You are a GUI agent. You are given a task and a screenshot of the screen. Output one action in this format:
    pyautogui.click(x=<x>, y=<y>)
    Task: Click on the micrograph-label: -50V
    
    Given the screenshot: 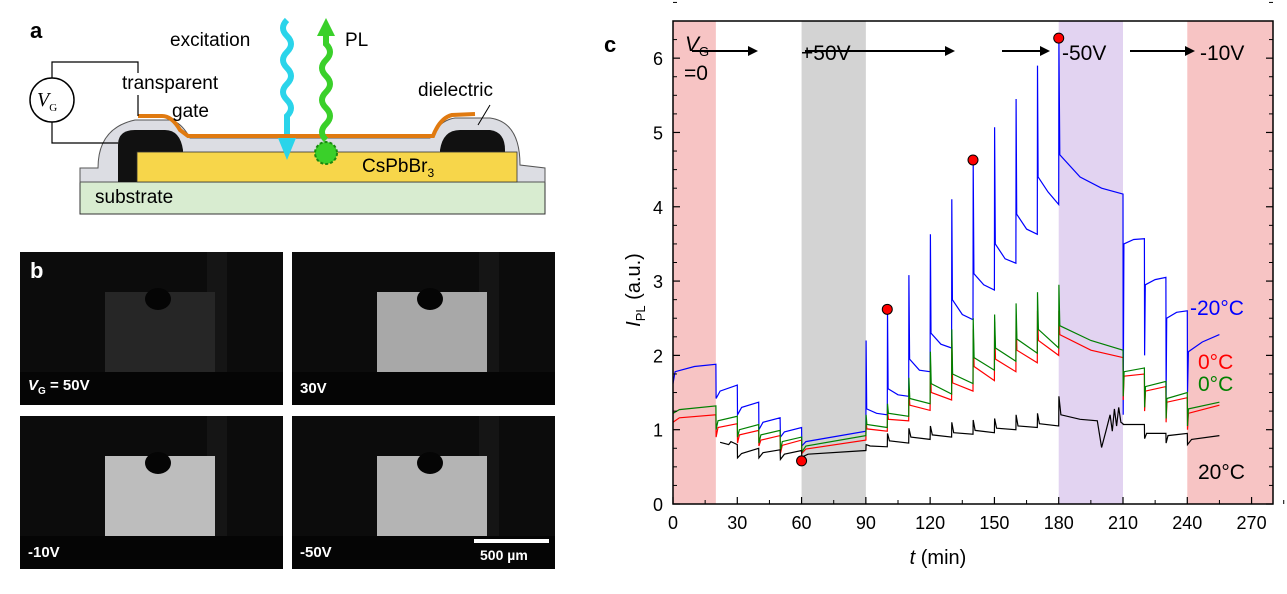 What is the action you would take?
    pyautogui.click(x=316, y=552)
    